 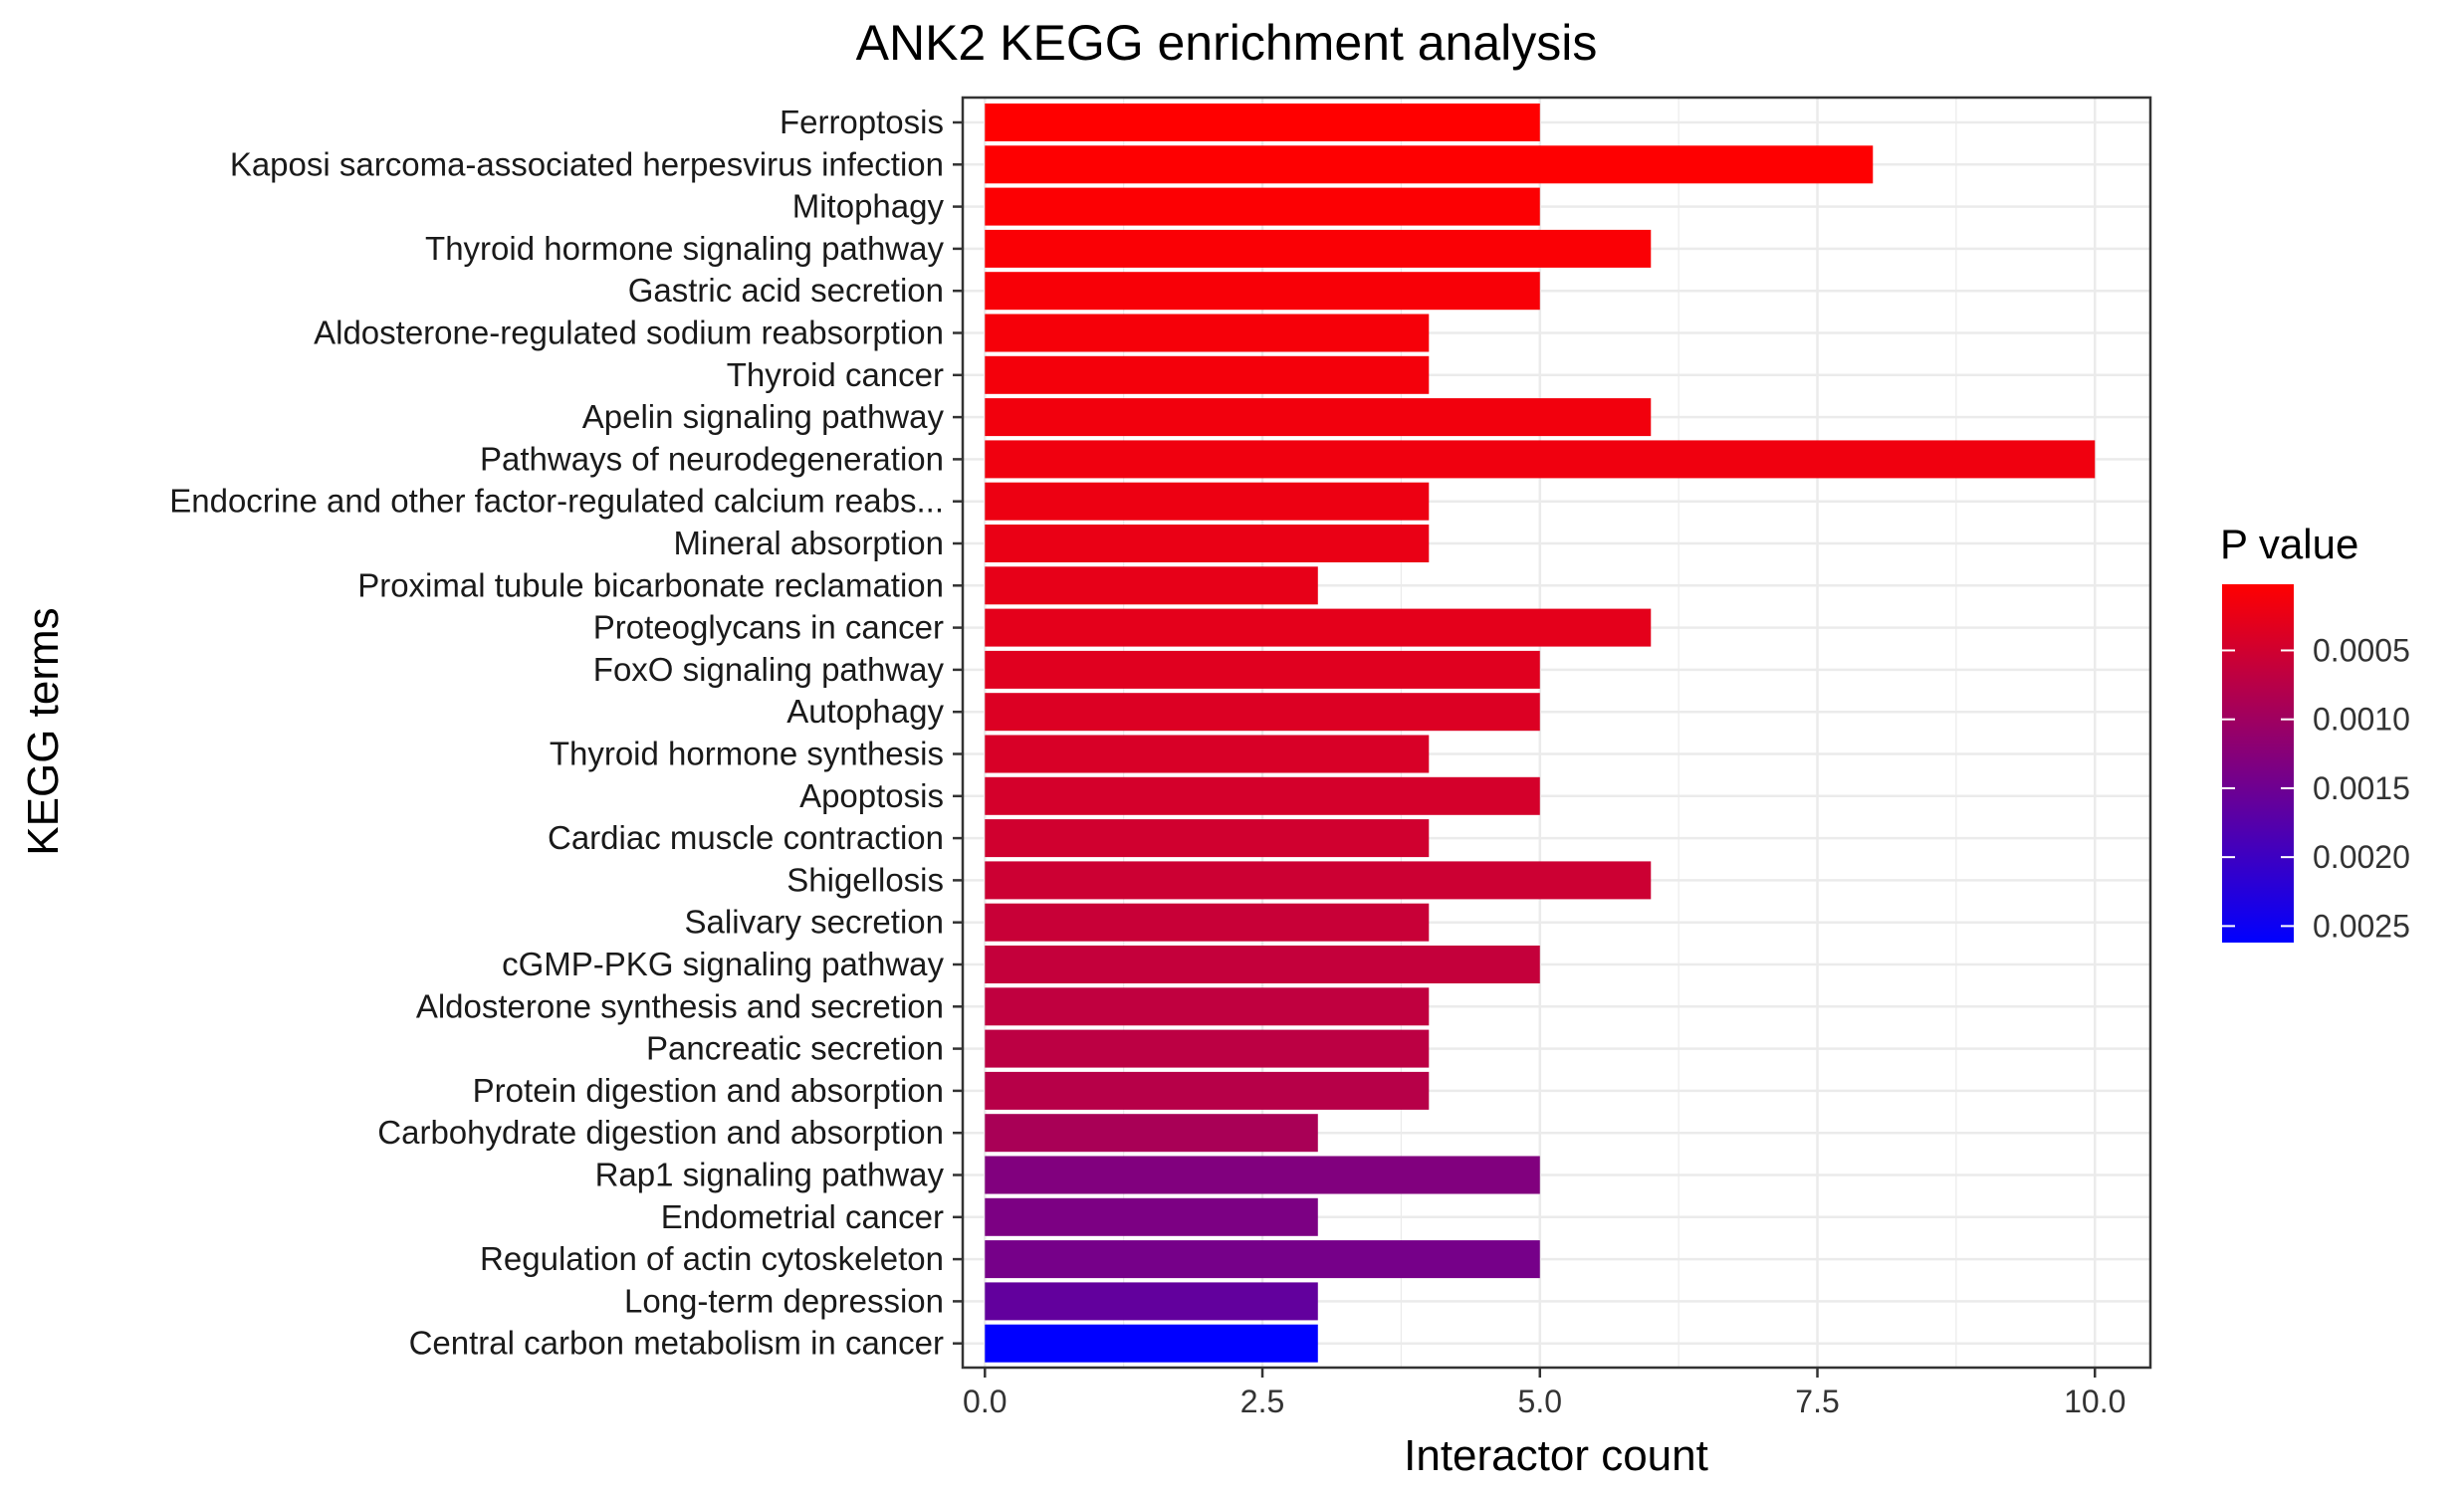 I want to click on category-label: Mineral absorption, so click(x=809, y=543).